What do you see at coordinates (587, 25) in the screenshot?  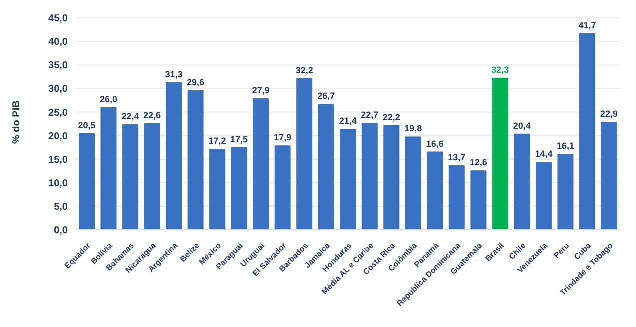 I see `data-label: 41,7` at bounding box center [587, 25].